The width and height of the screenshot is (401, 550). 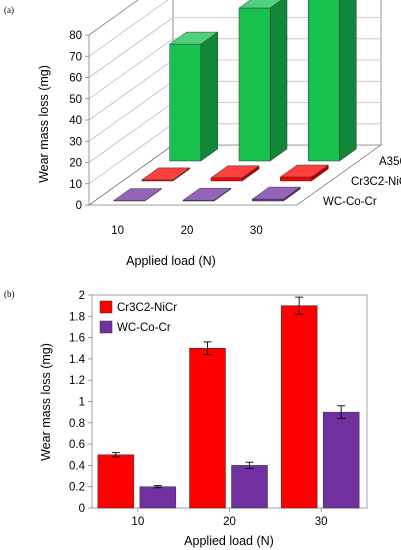 I want to click on y-tick-labels: 0 10 20 30 40 50 60 70 80, so click(x=75, y=121).